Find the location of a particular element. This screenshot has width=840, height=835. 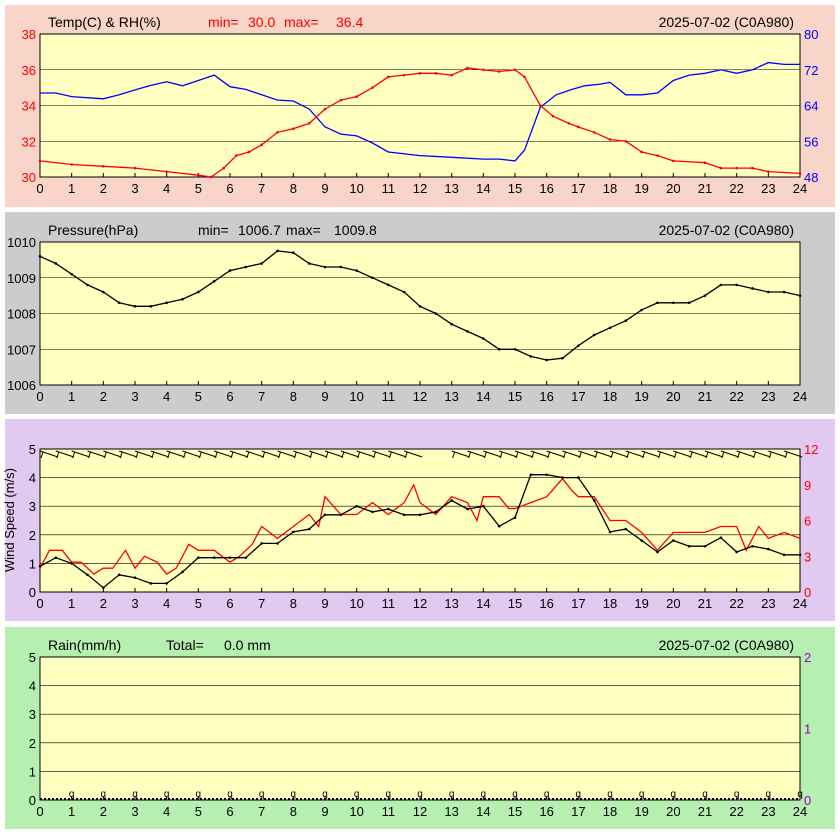

x-tick-label: 6 is located at coordinates (229, 188).